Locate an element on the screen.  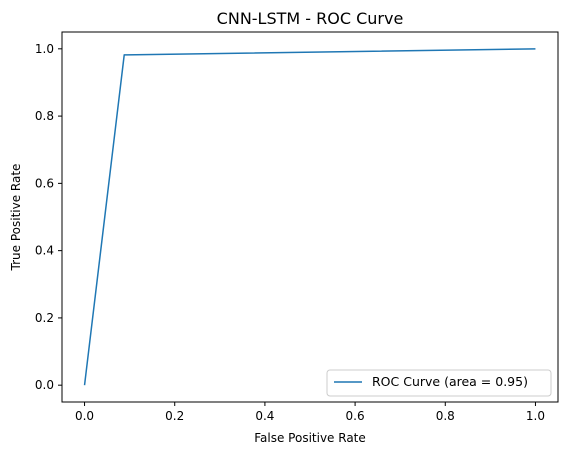
x-axis-label: False Positive Rate is located at coordinates (310, 438).